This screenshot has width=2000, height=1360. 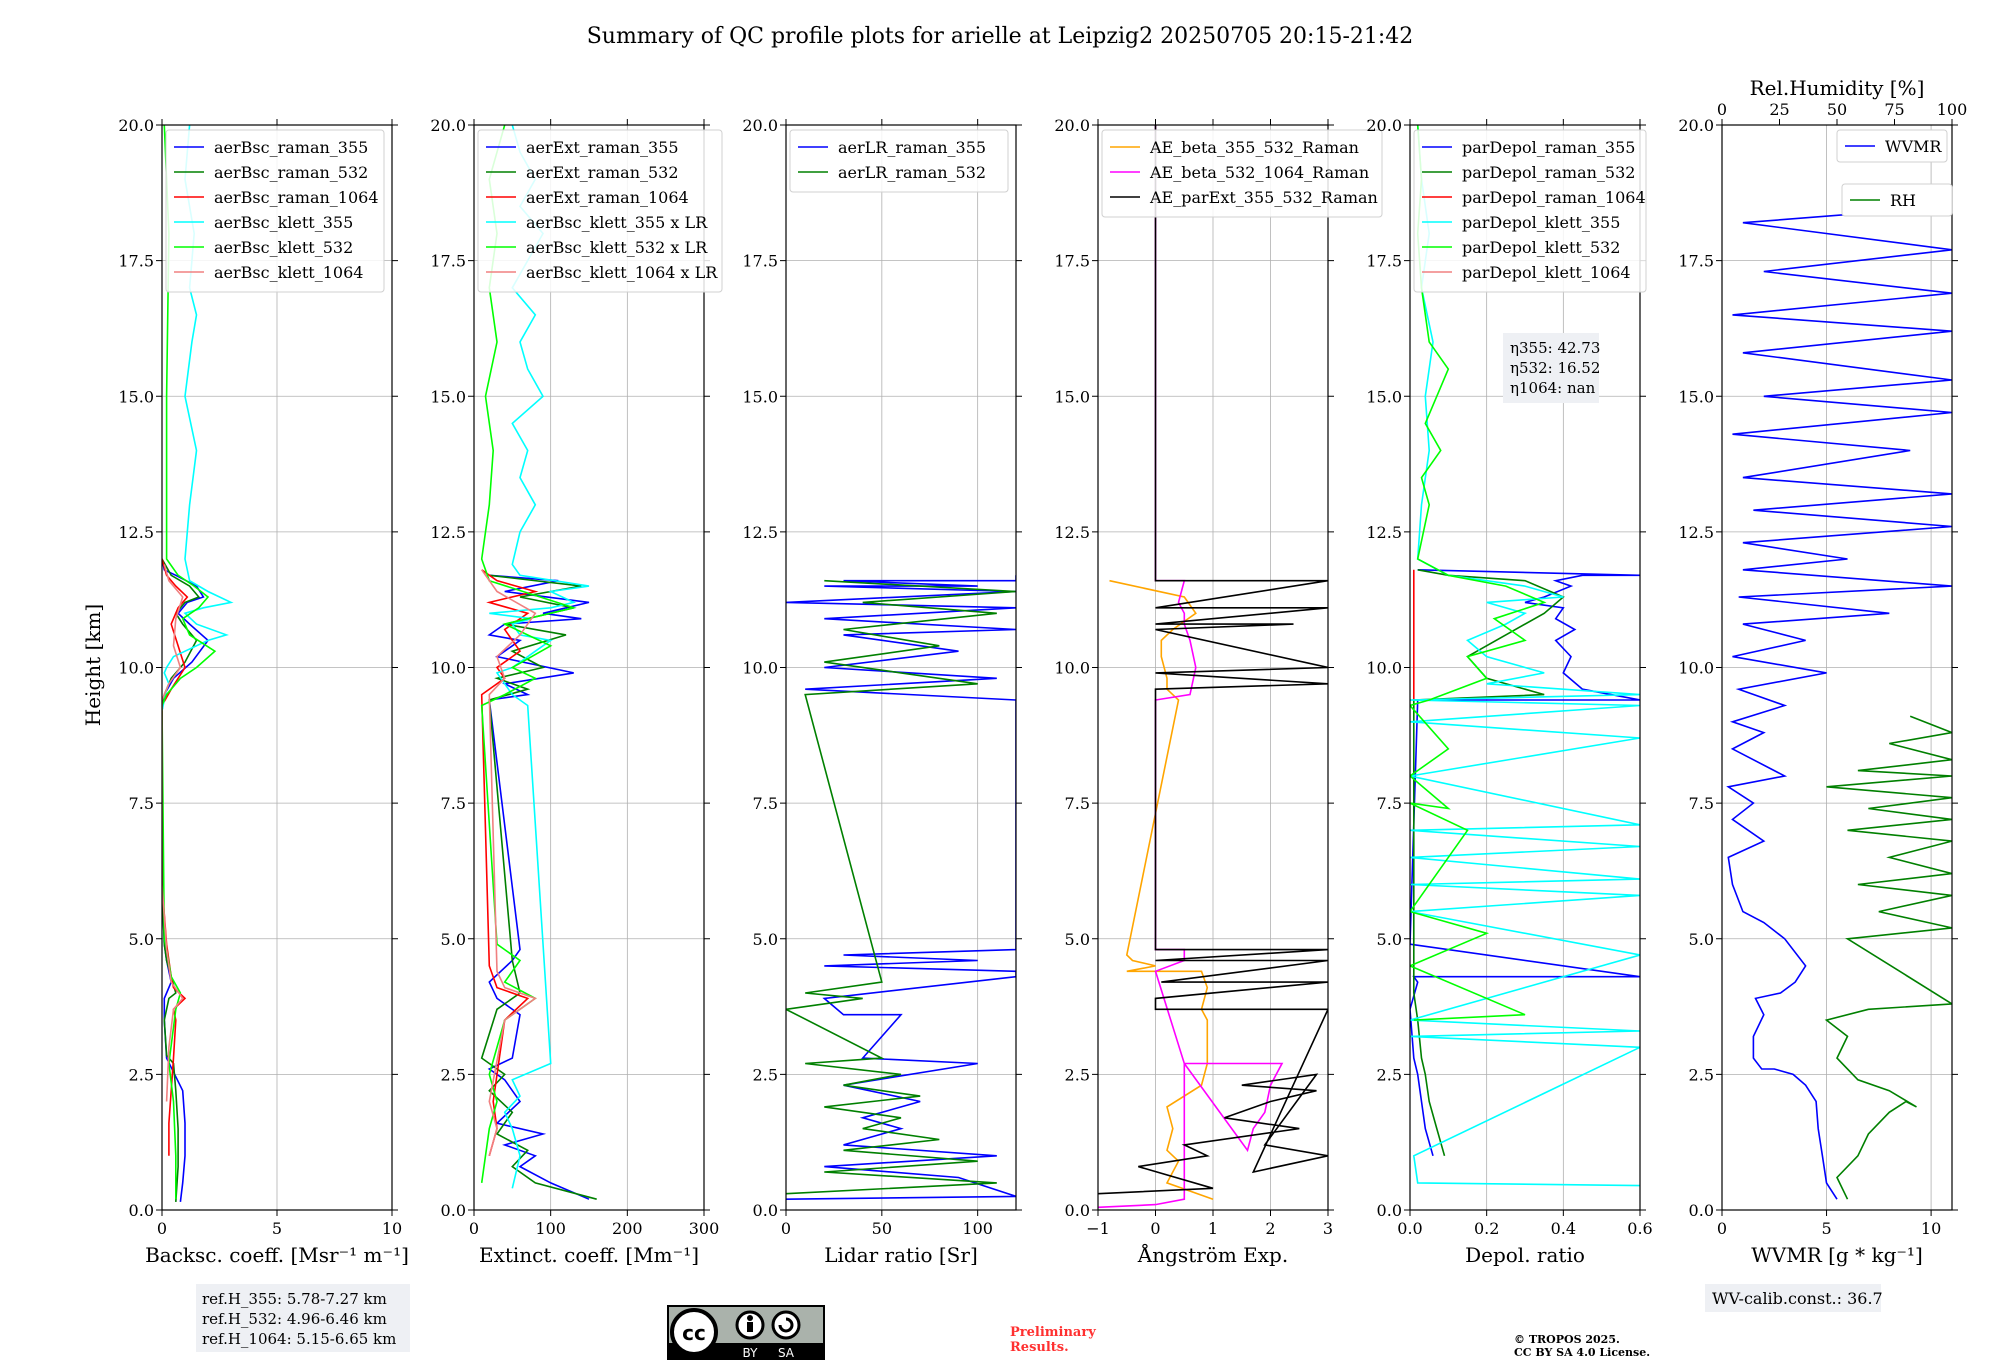 I want to click on legend: WVMR RH, so click(x=1894, y=173).